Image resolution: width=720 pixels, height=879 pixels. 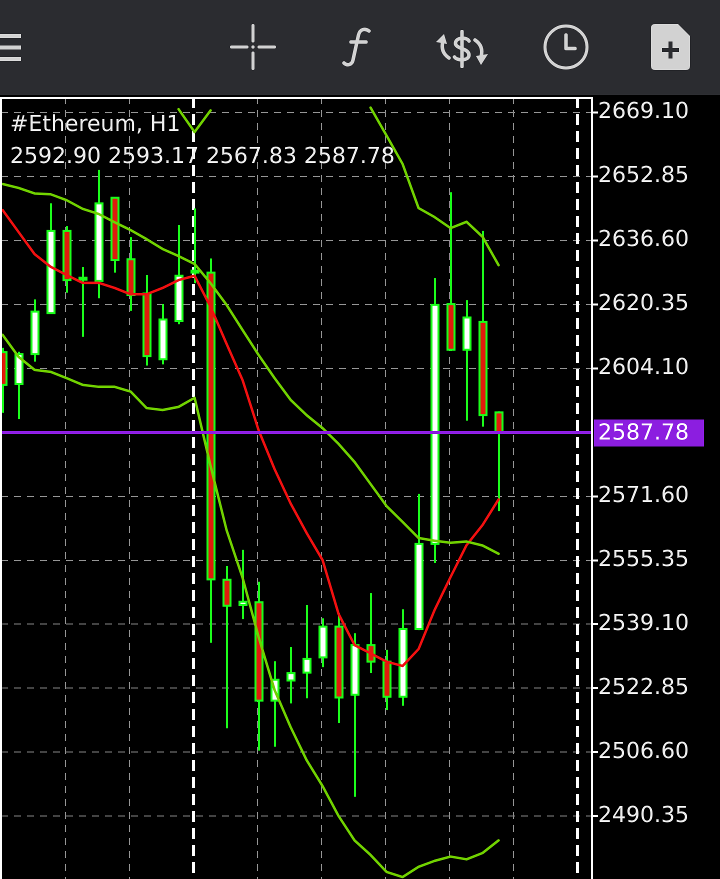 I want to click on y-tick-label: 2555.35, so click(x=643, y=559).